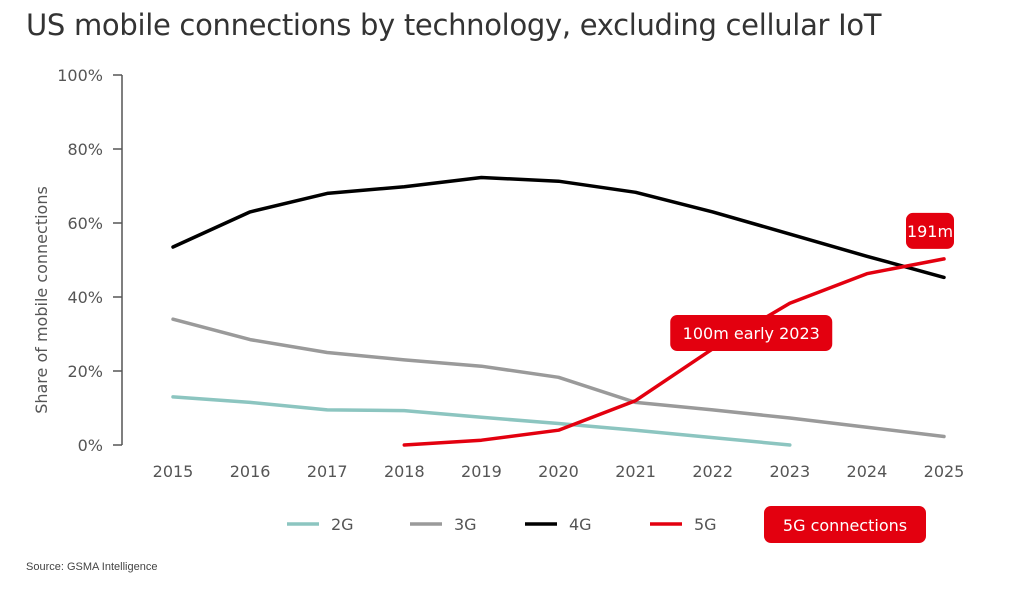 This screenshot has width=1024, height=591. Describe the element at coordinates (481, 421) in the screenshot. I see `series-line-2g` at that location.